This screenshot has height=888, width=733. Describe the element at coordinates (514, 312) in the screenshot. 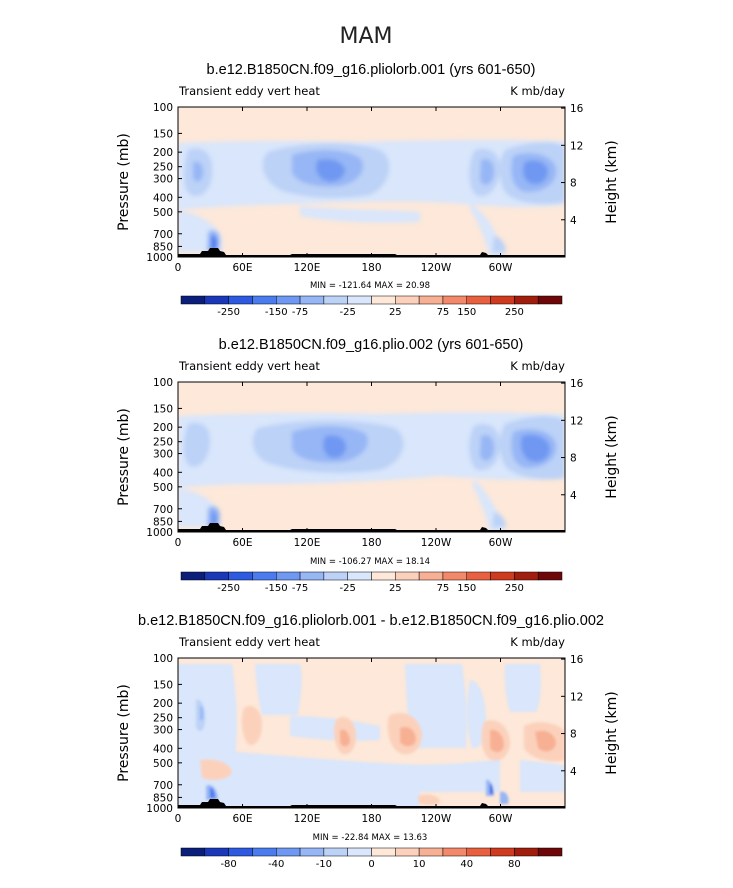

I see `colorbar-label: 250` at that location.